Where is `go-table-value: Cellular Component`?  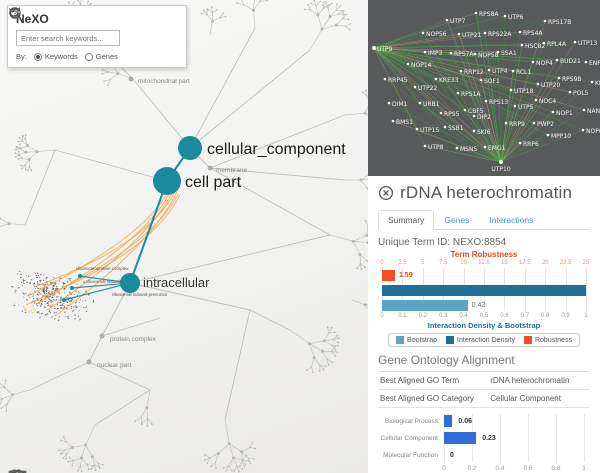 go-table-value: Cellular Component is located at coordinates (539, 398).